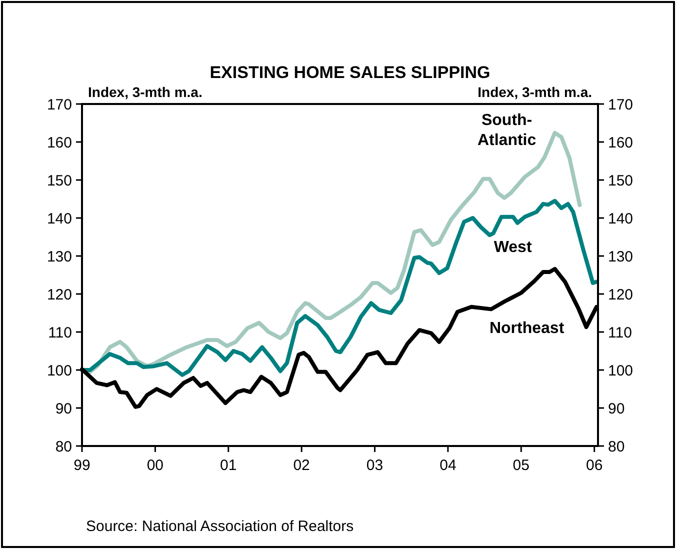 This screenshot has width=678, height=557. I want to click on y-tick-label: 110, so click(60, 333).